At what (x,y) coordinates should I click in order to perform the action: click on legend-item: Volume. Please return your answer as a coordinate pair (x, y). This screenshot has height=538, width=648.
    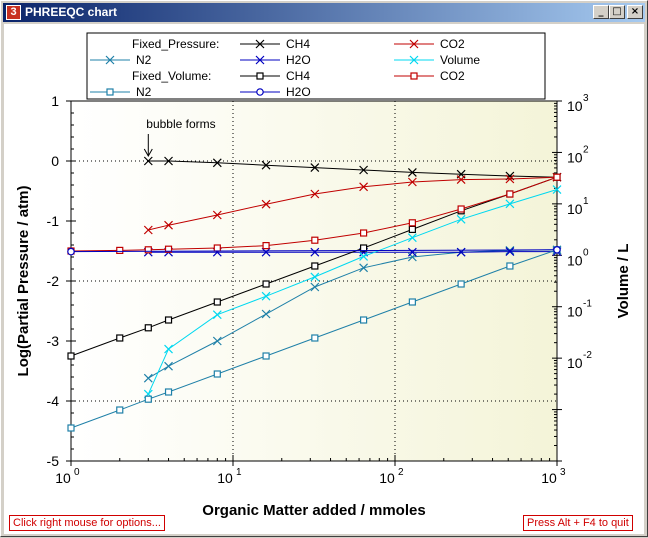
    Looking at the image, I should click on (437, 60).